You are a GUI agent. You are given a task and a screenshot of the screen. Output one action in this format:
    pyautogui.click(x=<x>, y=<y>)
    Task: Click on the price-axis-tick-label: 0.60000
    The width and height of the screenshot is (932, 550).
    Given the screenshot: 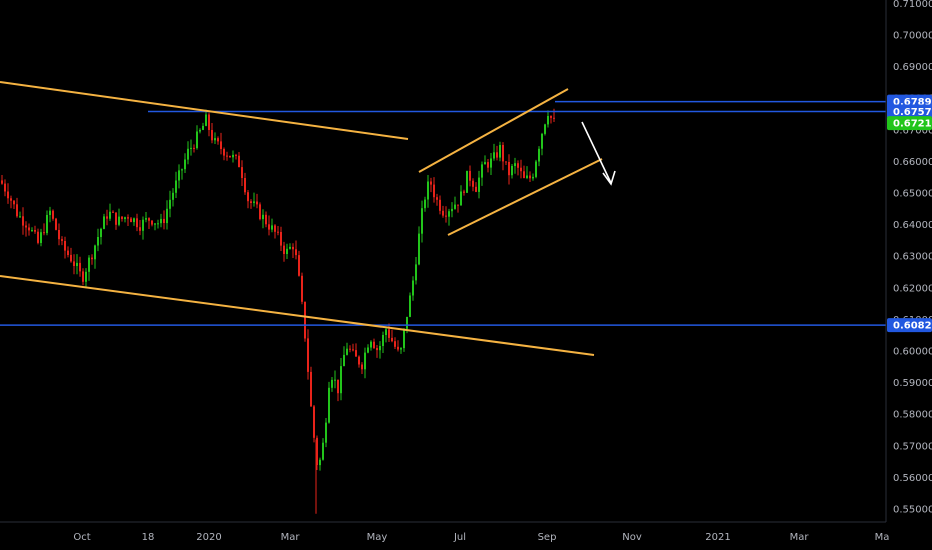 What is the action you would take?
    pyautogui.click(x=912, y=352)
    